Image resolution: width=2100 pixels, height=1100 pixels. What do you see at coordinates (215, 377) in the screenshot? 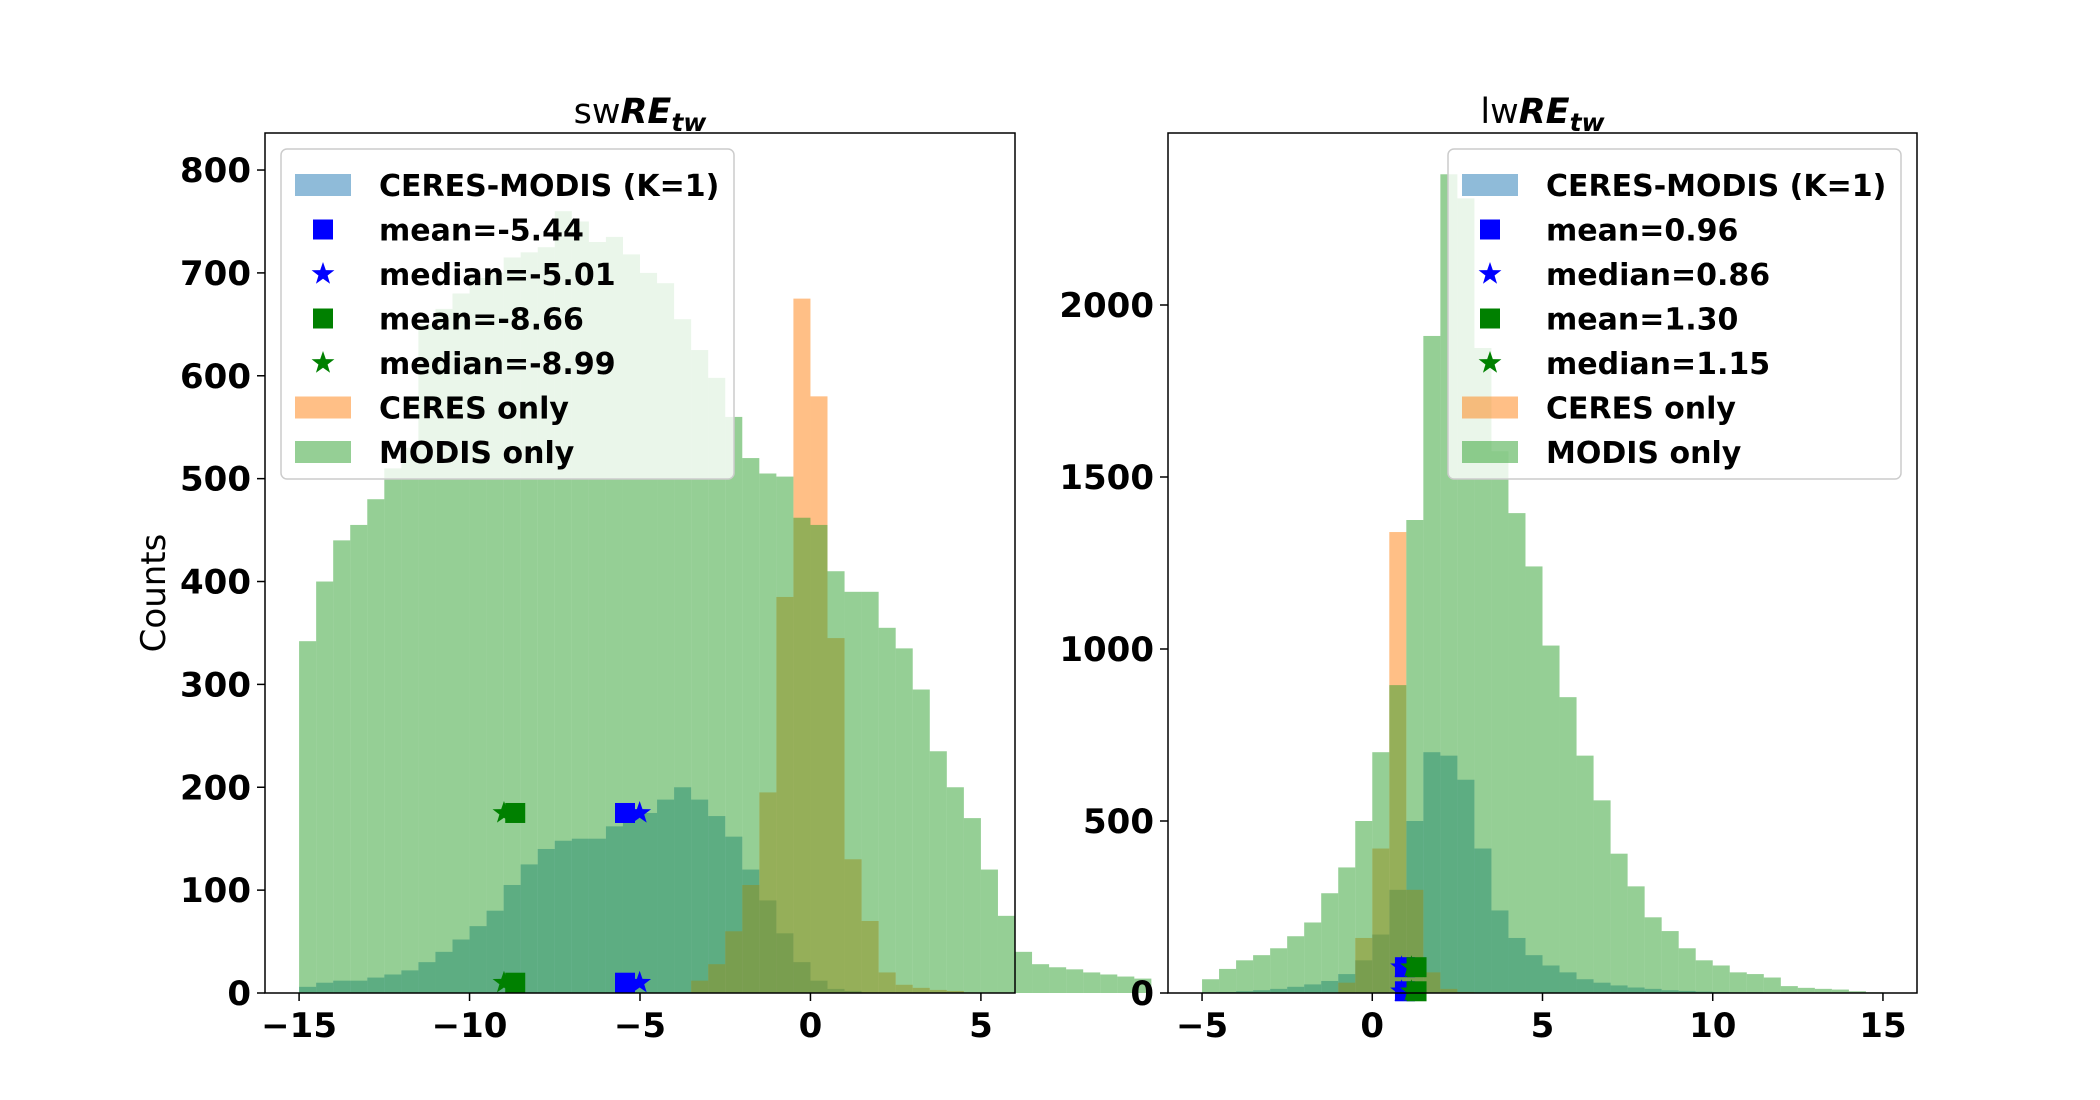
I see `left-y-tick-label: 600` at bounding box center [215, 377].